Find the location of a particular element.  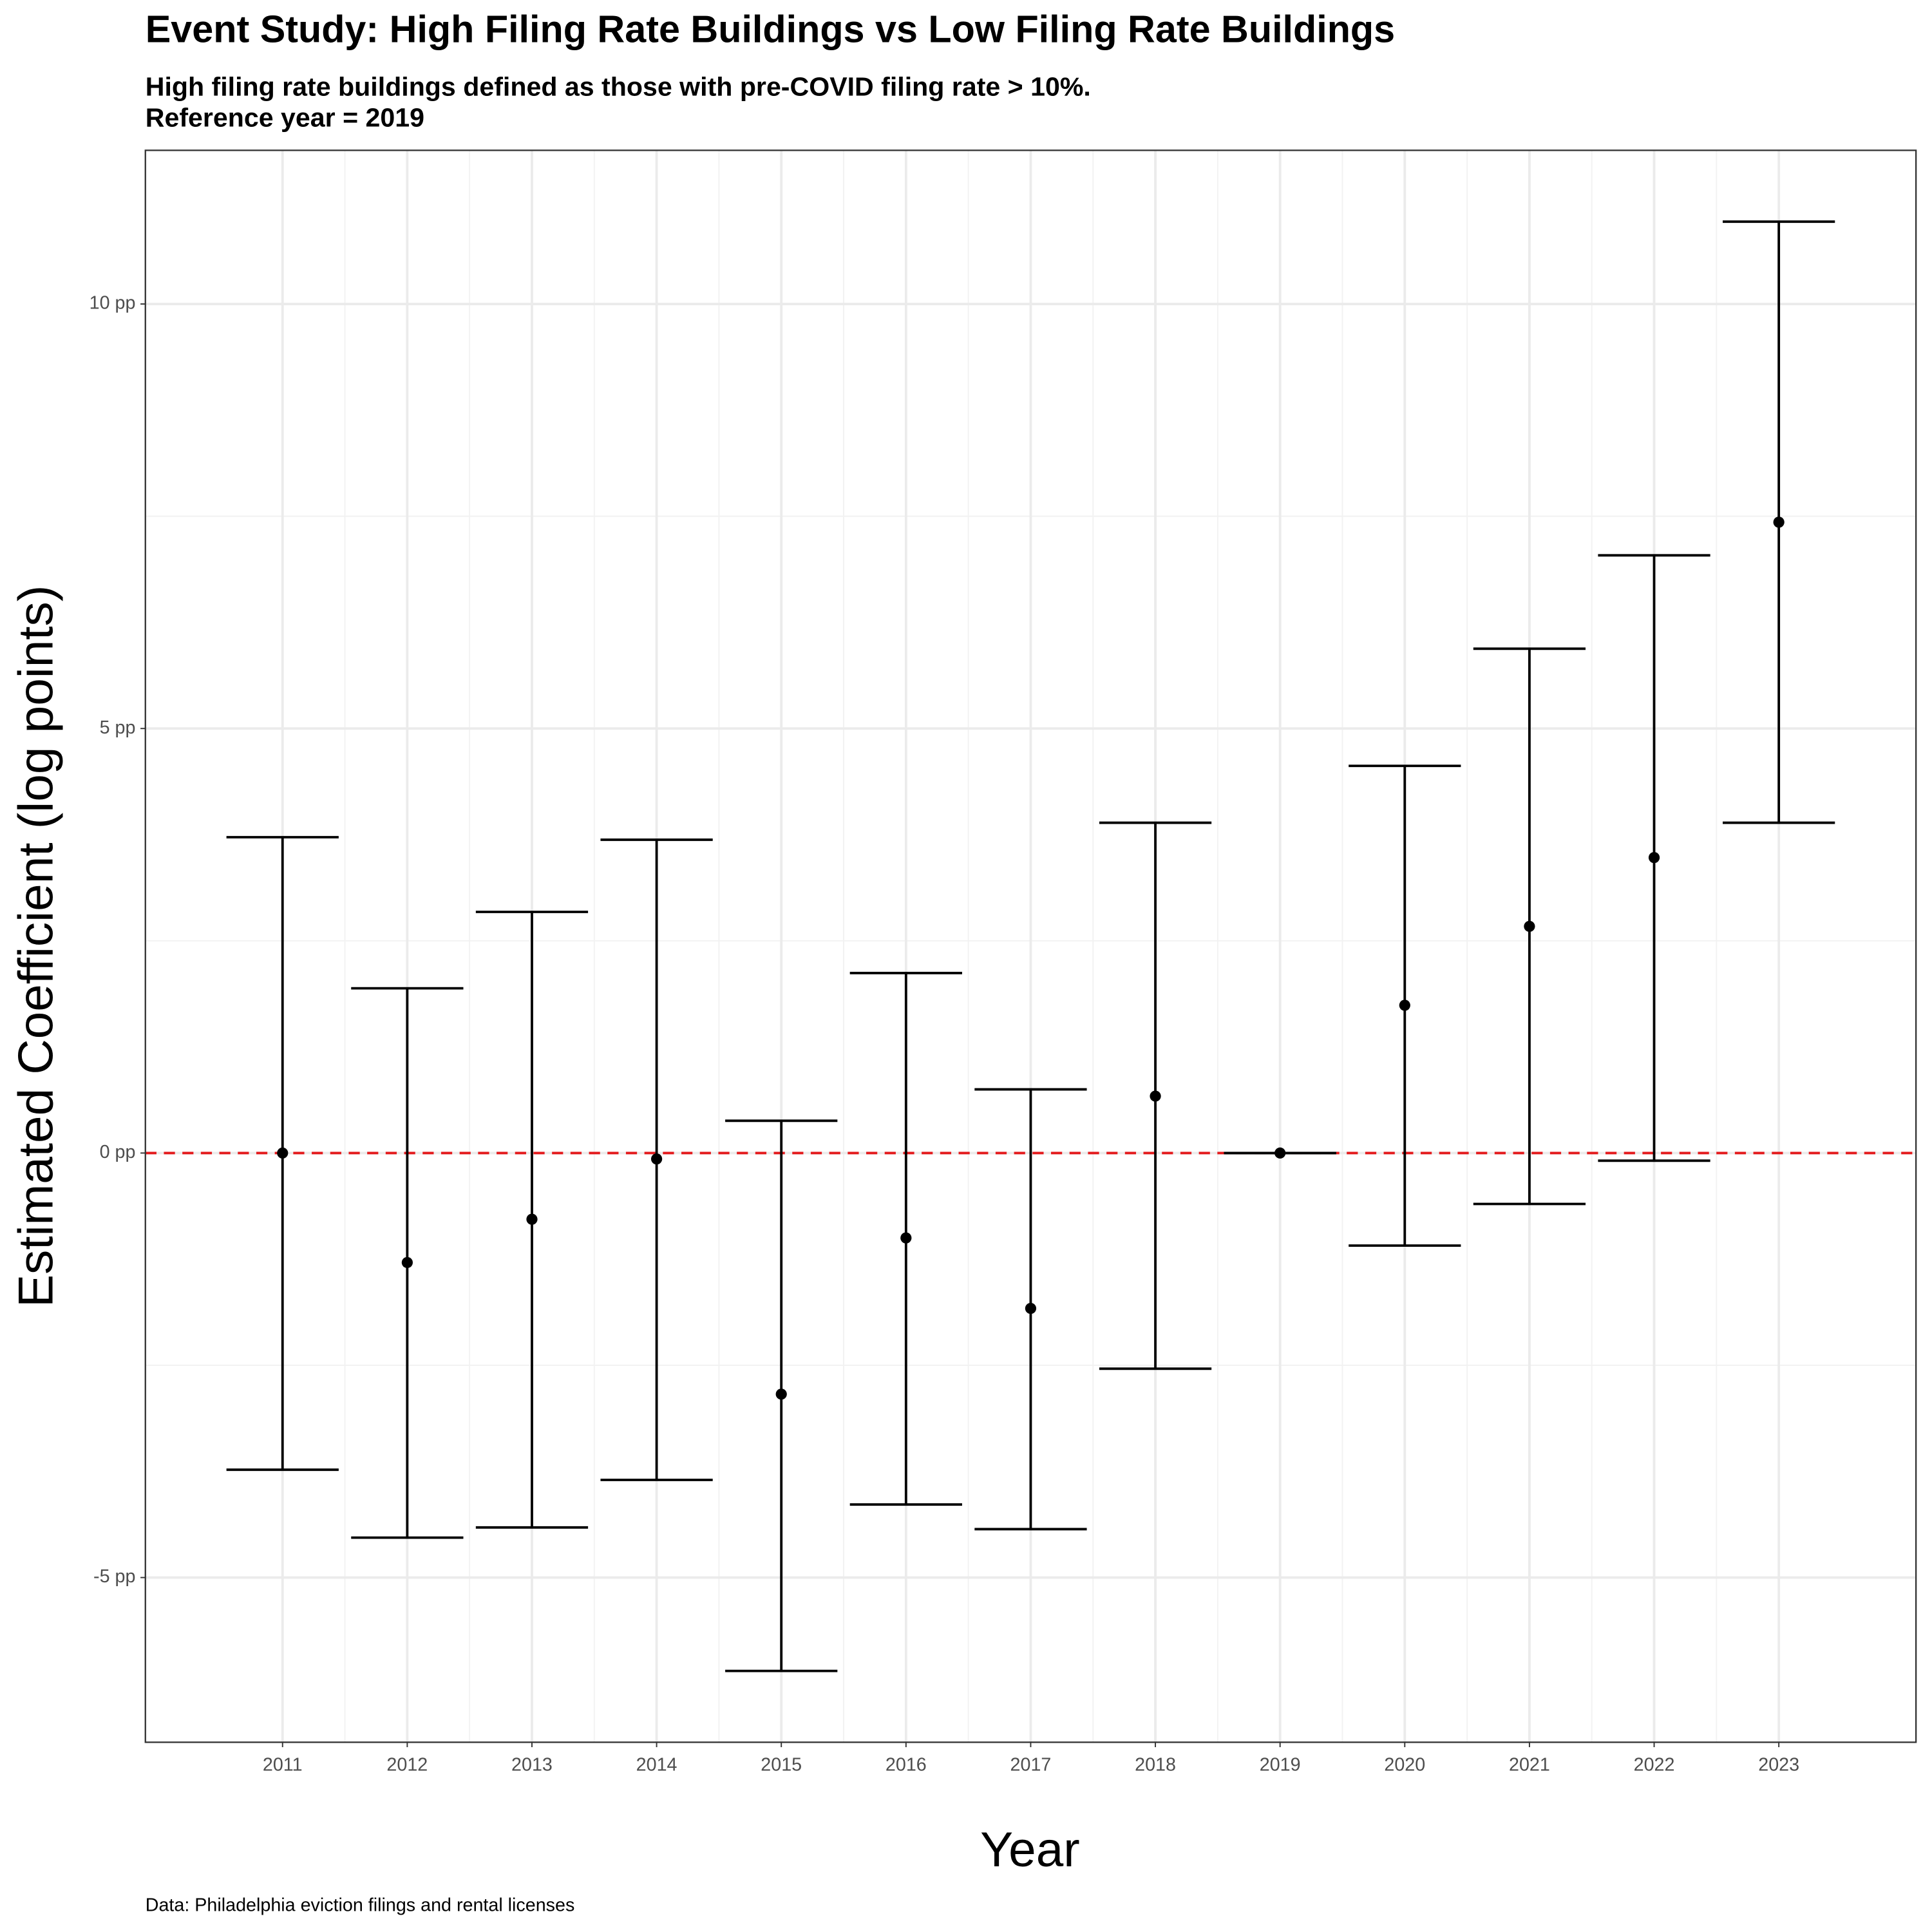

x-tick-label: 2023 is located at coordinates (1779, 1764).